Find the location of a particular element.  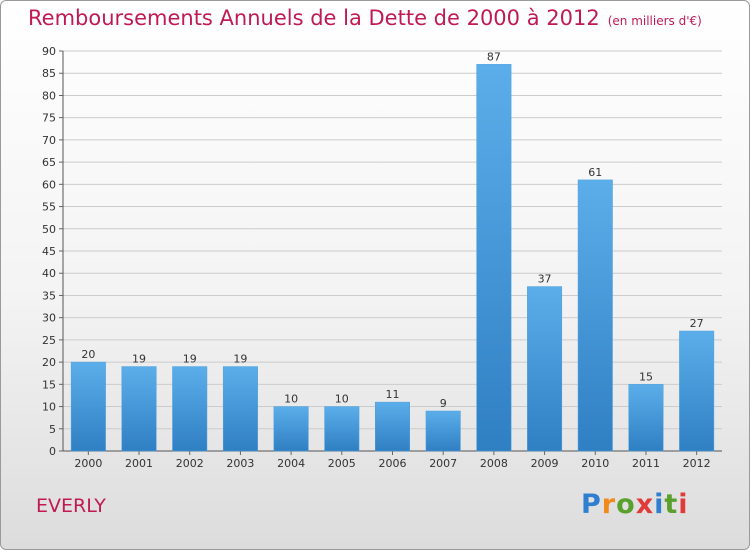

y-tick-label: 20 is located at coordinates (49, 362).